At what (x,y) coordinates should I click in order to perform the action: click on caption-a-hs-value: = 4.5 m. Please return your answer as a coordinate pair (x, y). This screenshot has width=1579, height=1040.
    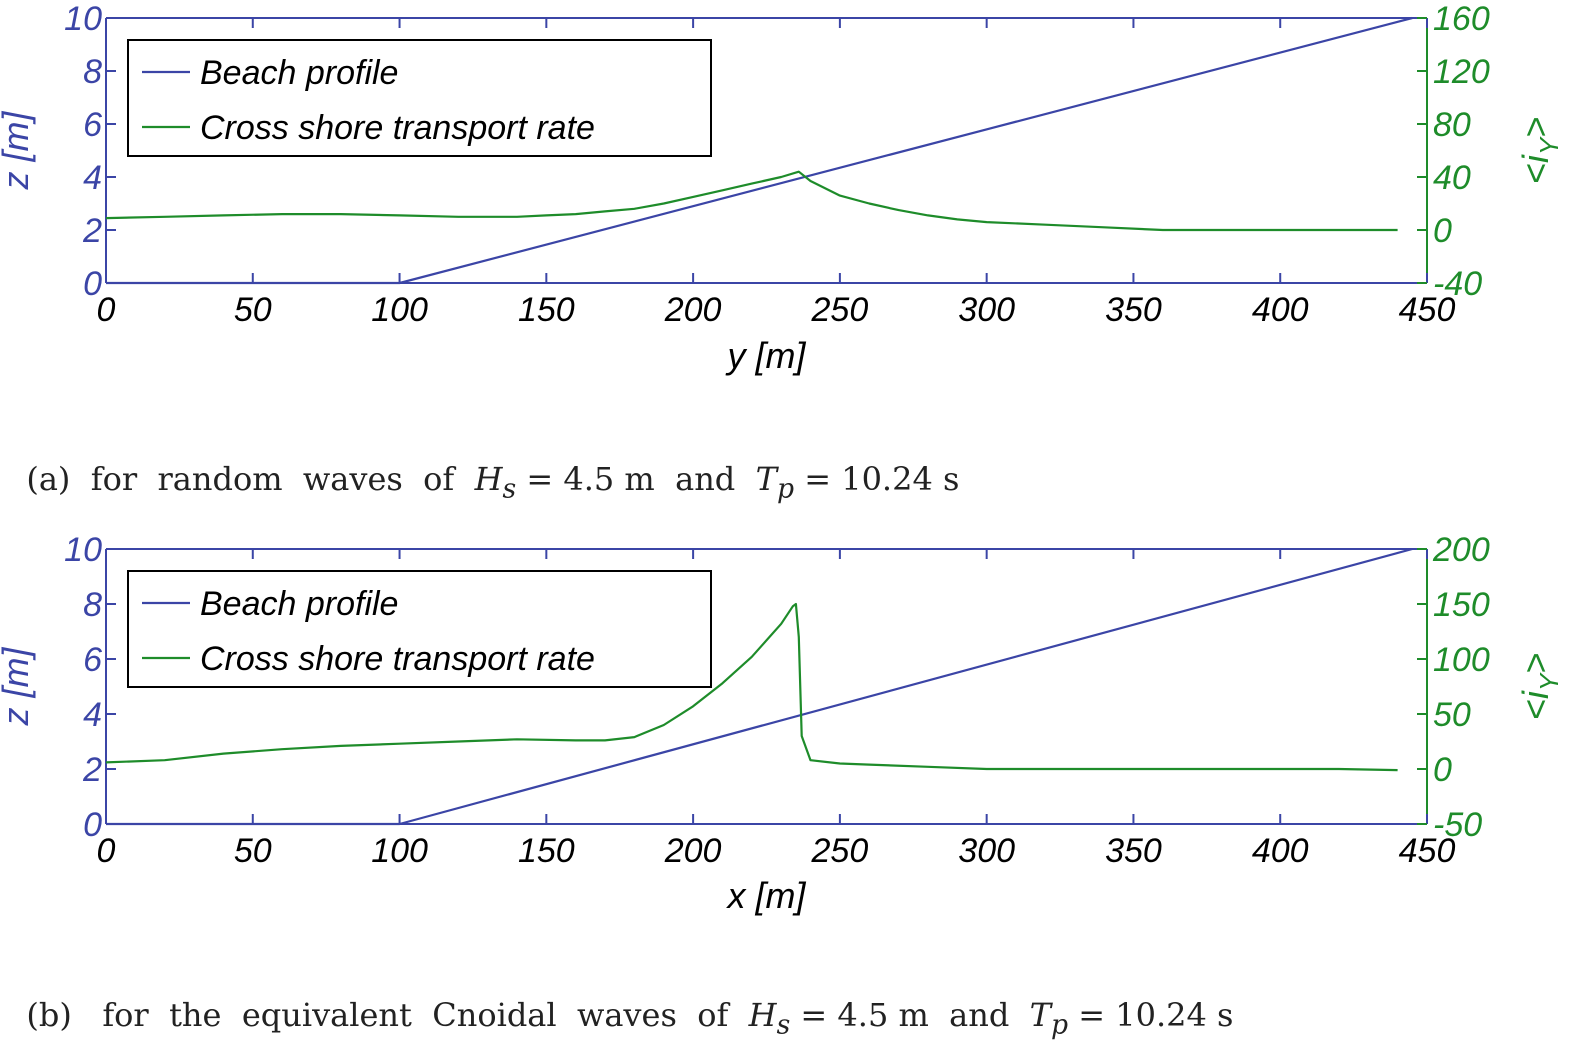
    Looking at the image, I should click on (585, 479).